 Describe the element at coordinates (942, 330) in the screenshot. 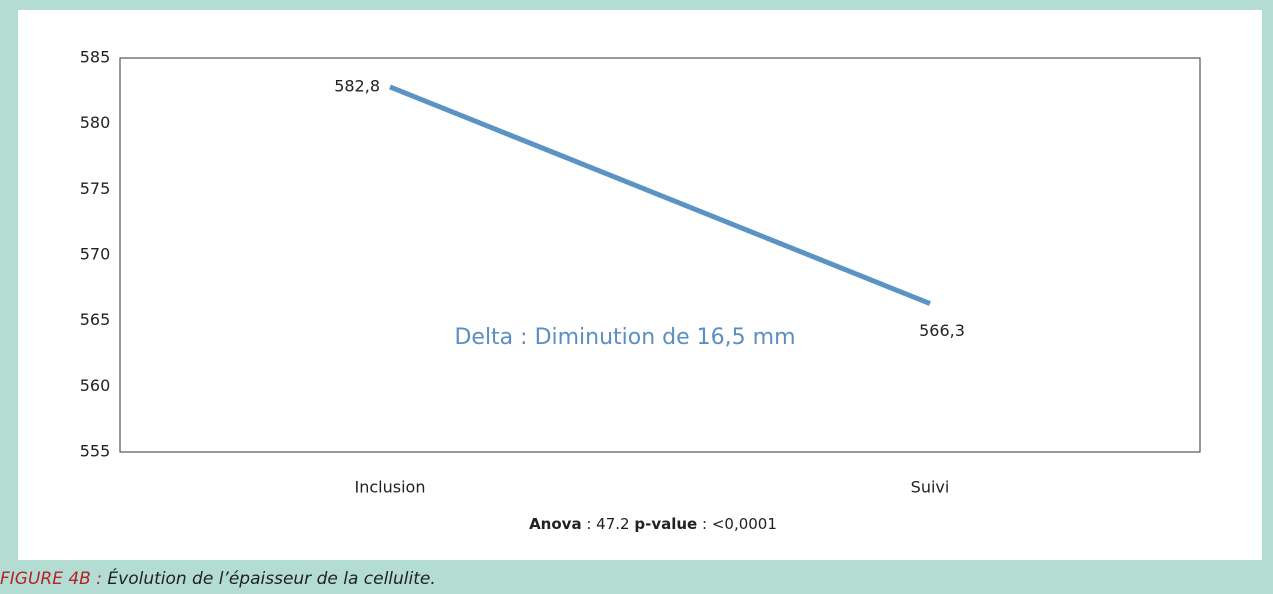

I see `data-label: 566,3` at that location.